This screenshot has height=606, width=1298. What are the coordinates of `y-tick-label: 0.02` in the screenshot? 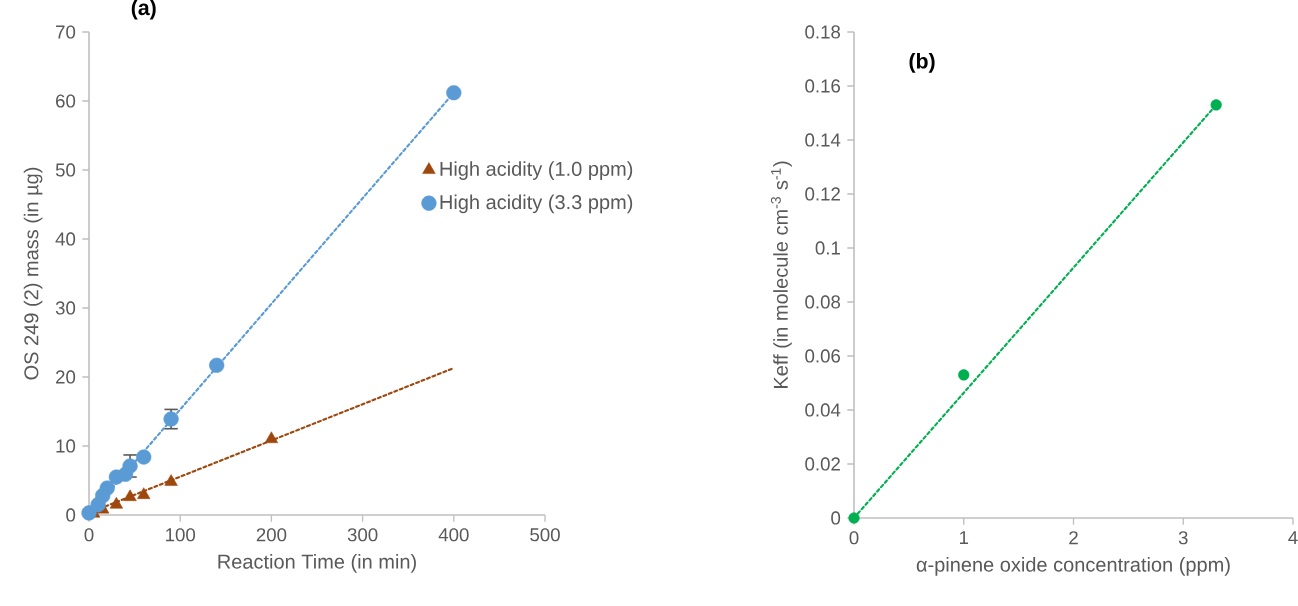 It's located at (822, 464).